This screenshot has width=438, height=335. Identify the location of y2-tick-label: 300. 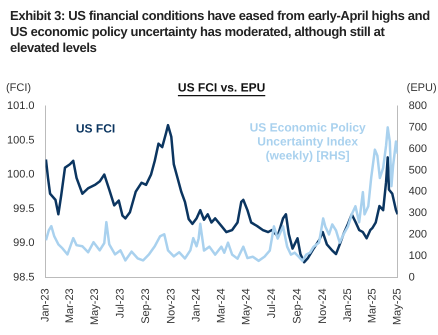
(418, 213).